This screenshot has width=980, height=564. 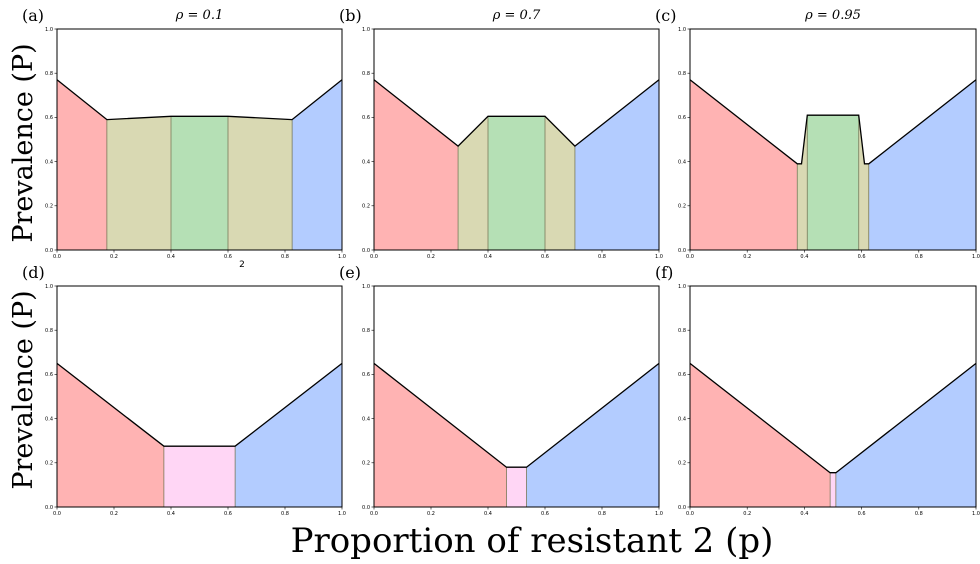 What do you see at coordinates (242, 265) in the screenshot?
I see `stray-label: 2` at bounding box center [242, 265].